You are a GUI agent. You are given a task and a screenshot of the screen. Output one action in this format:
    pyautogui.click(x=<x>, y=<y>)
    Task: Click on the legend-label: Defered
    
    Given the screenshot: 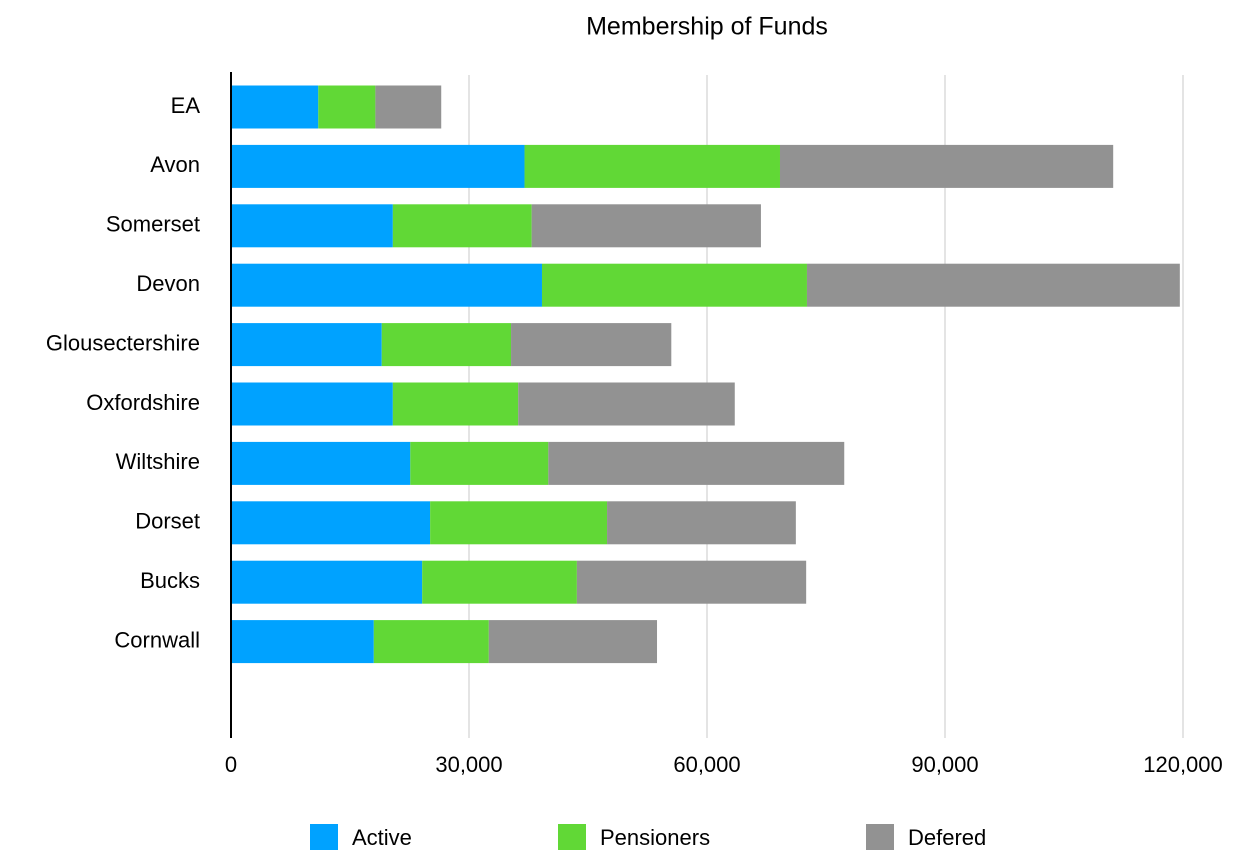 What is the action you would take?
    pyautogui.click(x=947, y=837)
    